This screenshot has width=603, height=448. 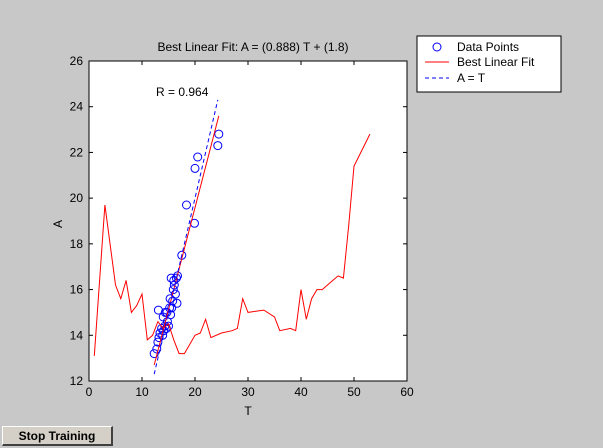 I want to click on y-tick-label: 12, so click(x=77, y=381).